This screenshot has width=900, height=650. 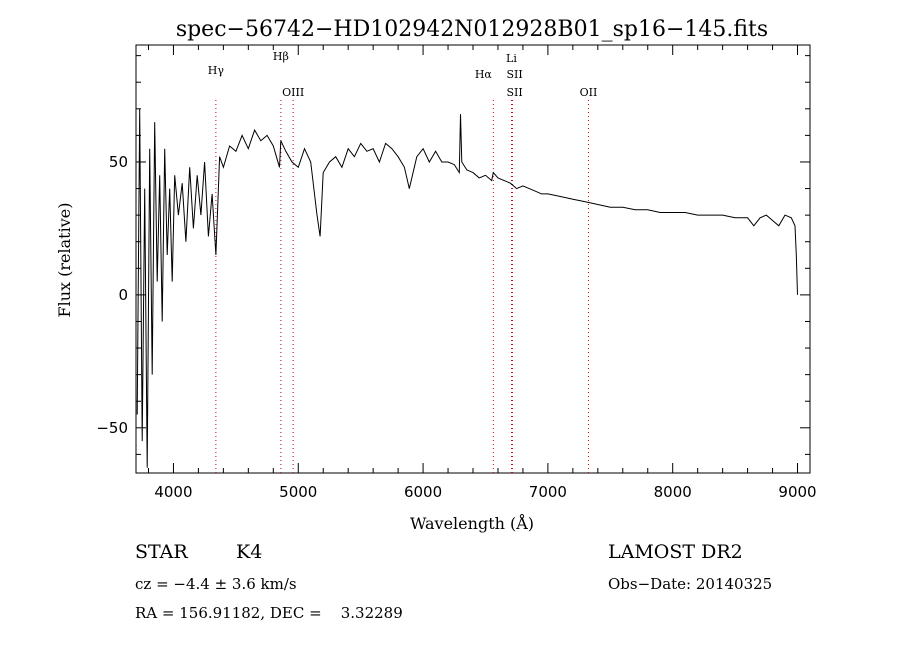 What do you see at coordinates (484, 74) in the screenshot?
I see `spectral-line-label: Hα` at bounding box center [484, 74].